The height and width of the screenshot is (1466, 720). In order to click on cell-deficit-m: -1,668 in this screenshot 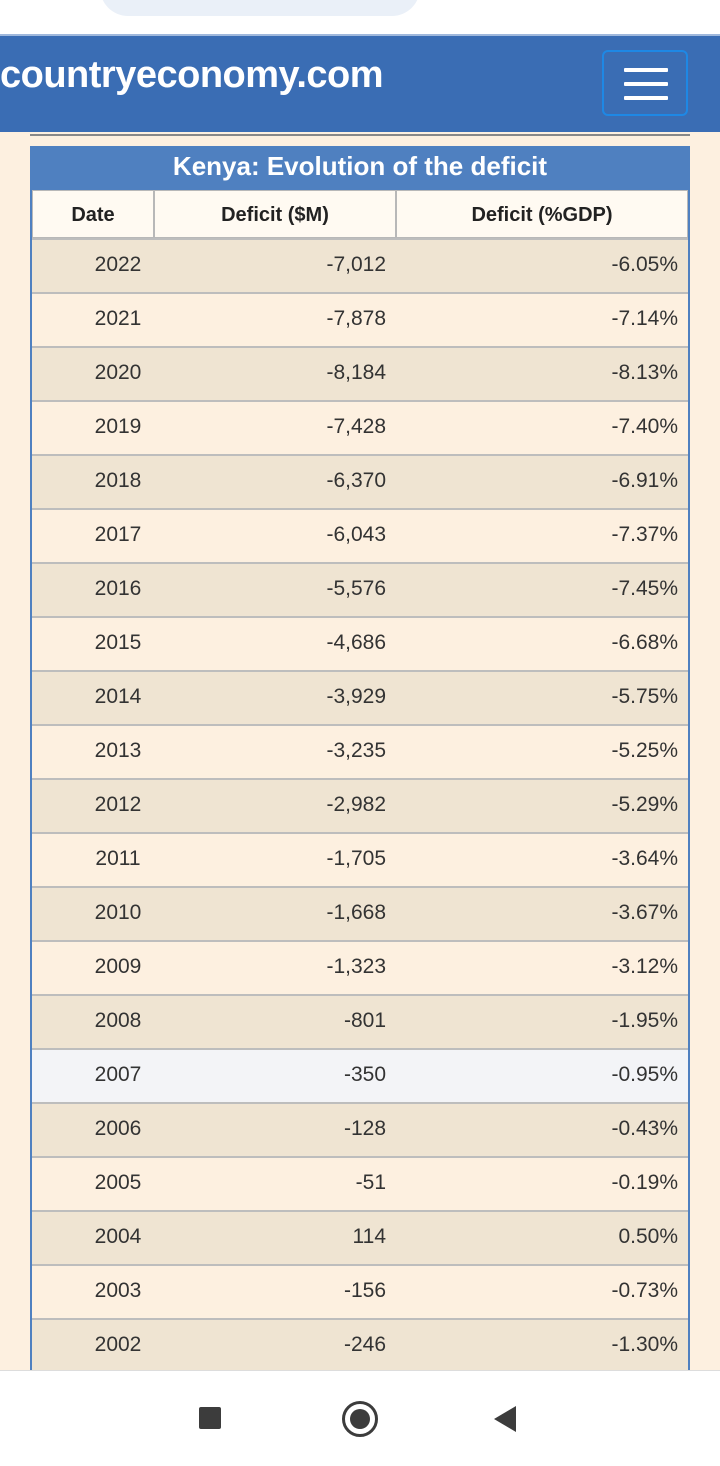, I will do `click(356, 912)`.